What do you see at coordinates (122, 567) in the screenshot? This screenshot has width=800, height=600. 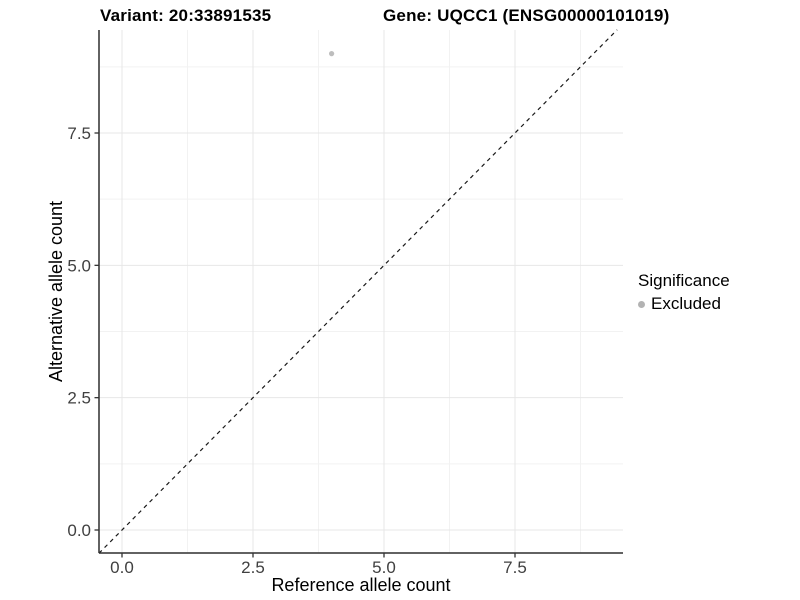 I see `x-tick-label: 0.0` at bounding box center [122, 567].